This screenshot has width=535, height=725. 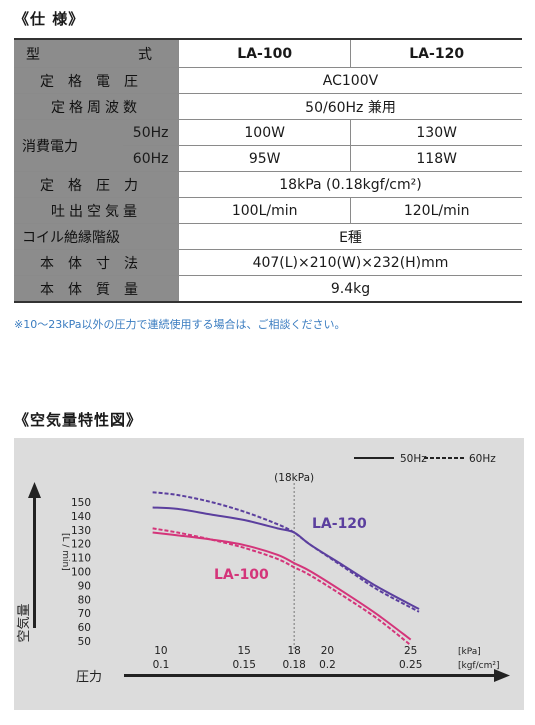 I want to click on x-axis-unit-kpa: [kPa], so click(x=469, y=652).